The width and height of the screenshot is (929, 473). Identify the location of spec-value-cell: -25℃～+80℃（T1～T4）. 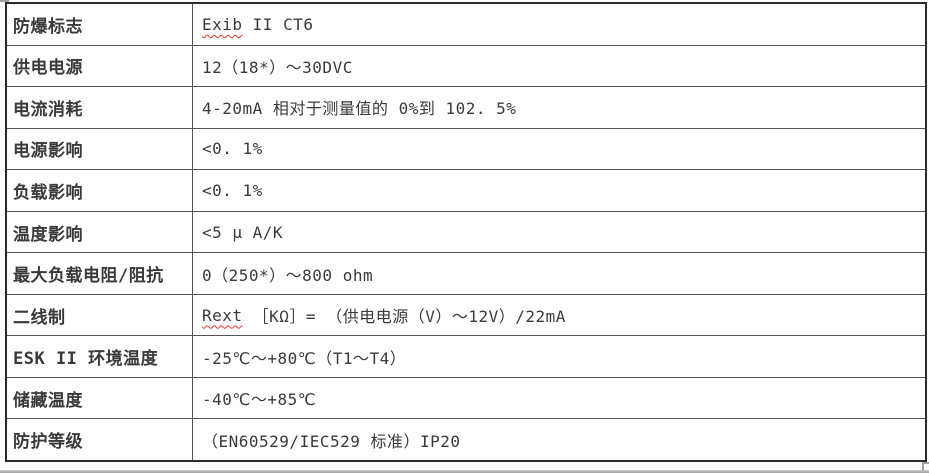
(559, 356).